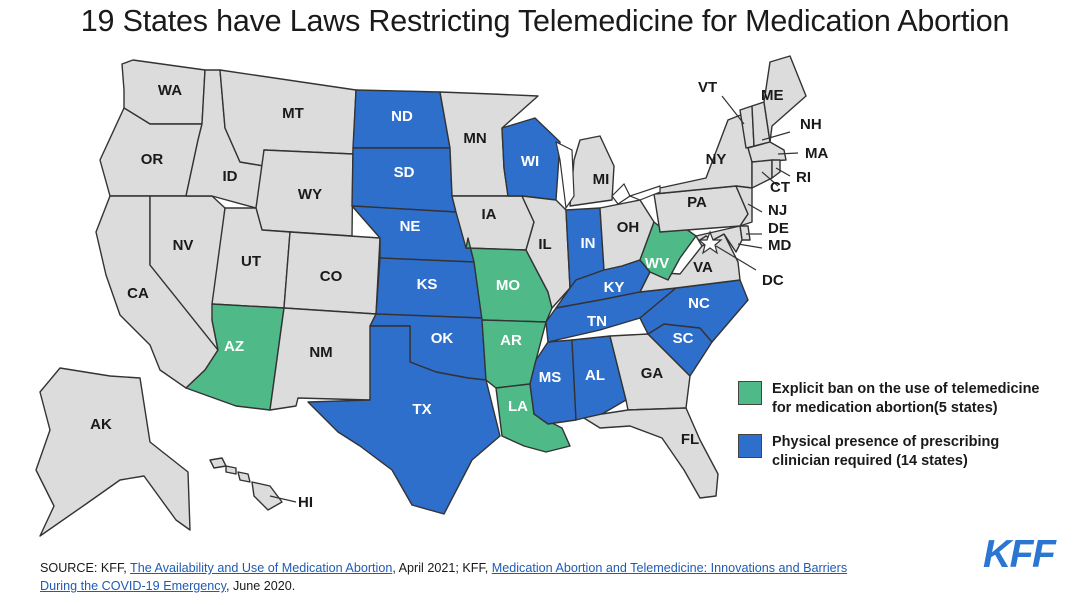 The height and width of the screenshot is (605, 1090). Describe the element at coordinates (442, 338) in the screenshot. I see `state-label-ok: OK` at that location.